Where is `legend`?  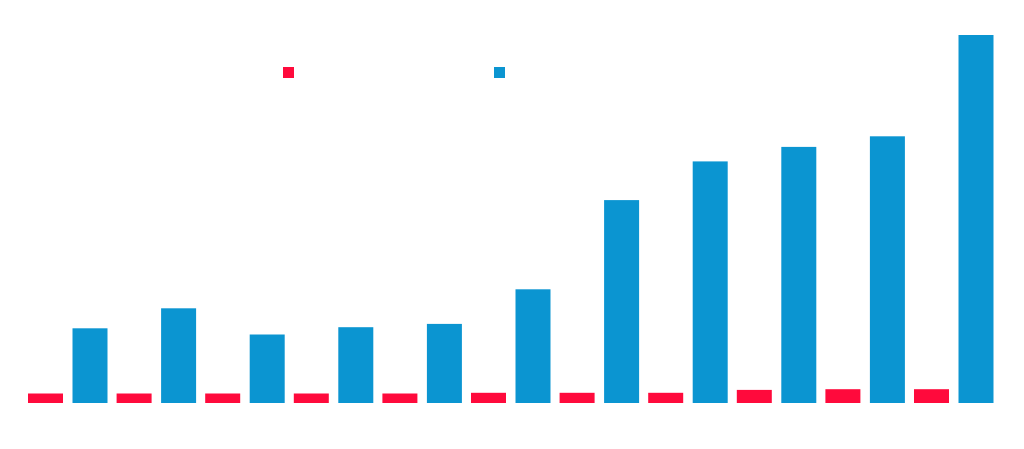 legend is located at coordinates (394, 72).